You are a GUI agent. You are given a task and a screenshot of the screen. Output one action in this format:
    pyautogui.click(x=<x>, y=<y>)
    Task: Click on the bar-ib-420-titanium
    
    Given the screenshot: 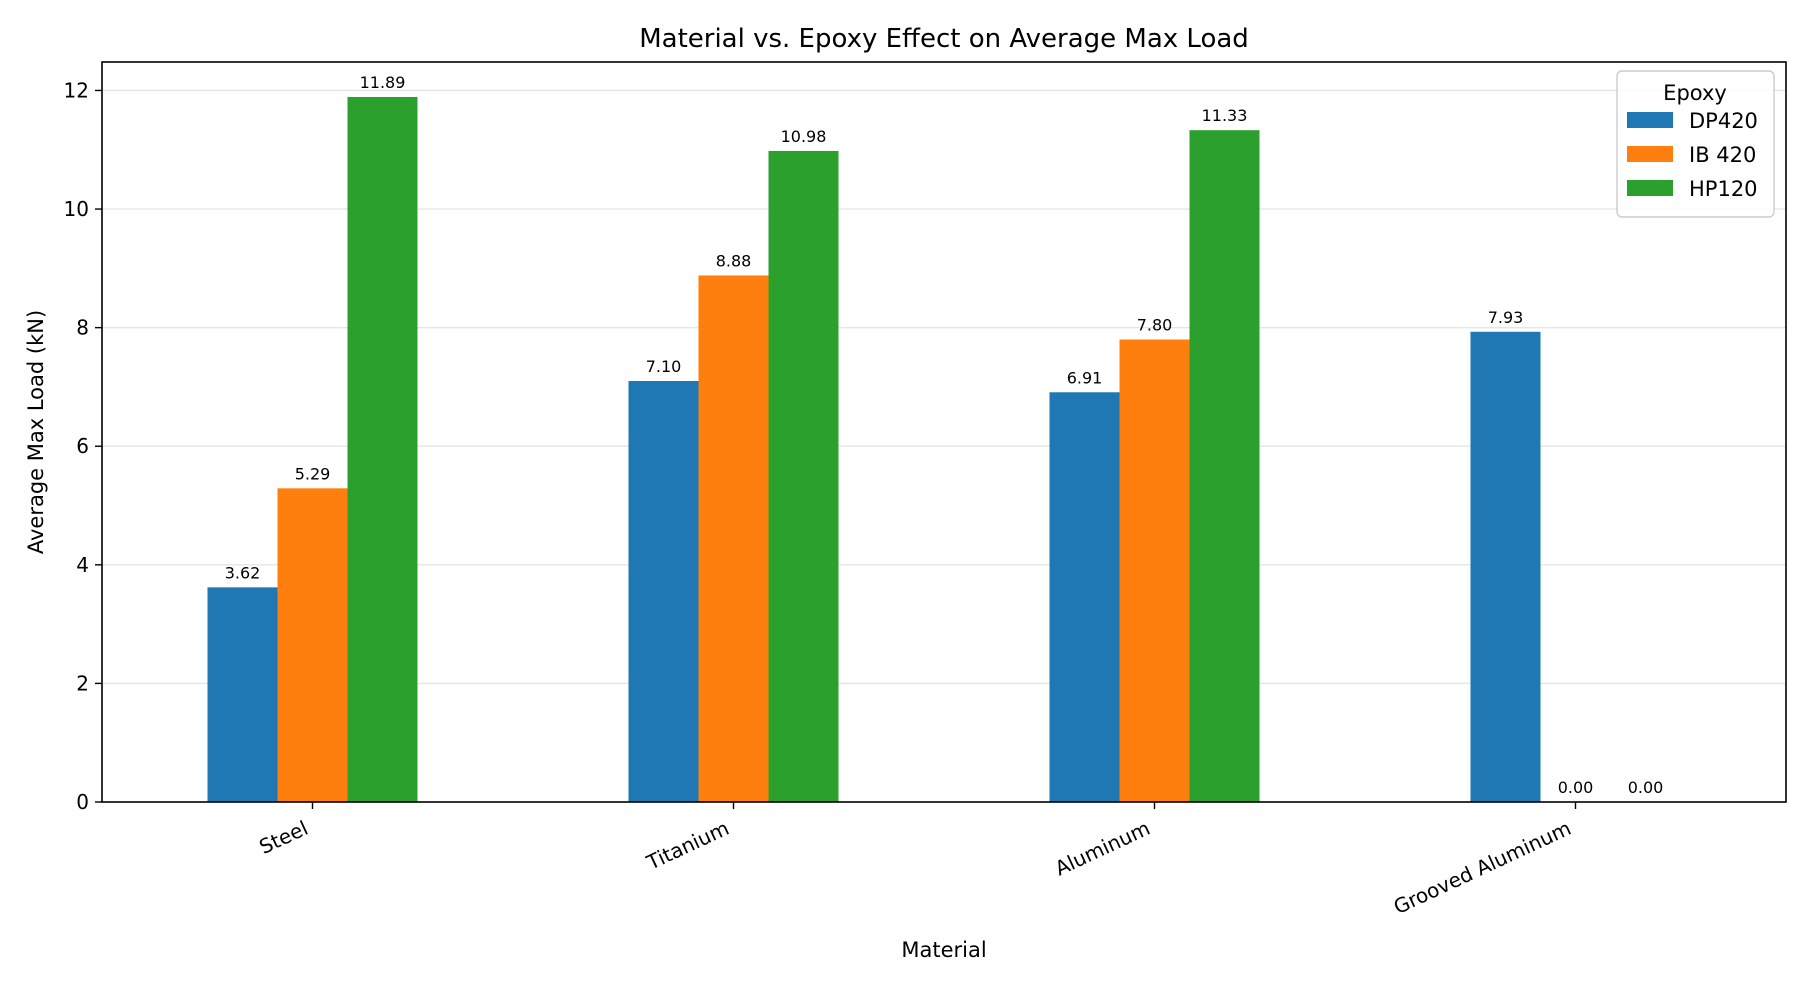 What is the action you would take?
    pyautogui.click(x=733, y=538)
    